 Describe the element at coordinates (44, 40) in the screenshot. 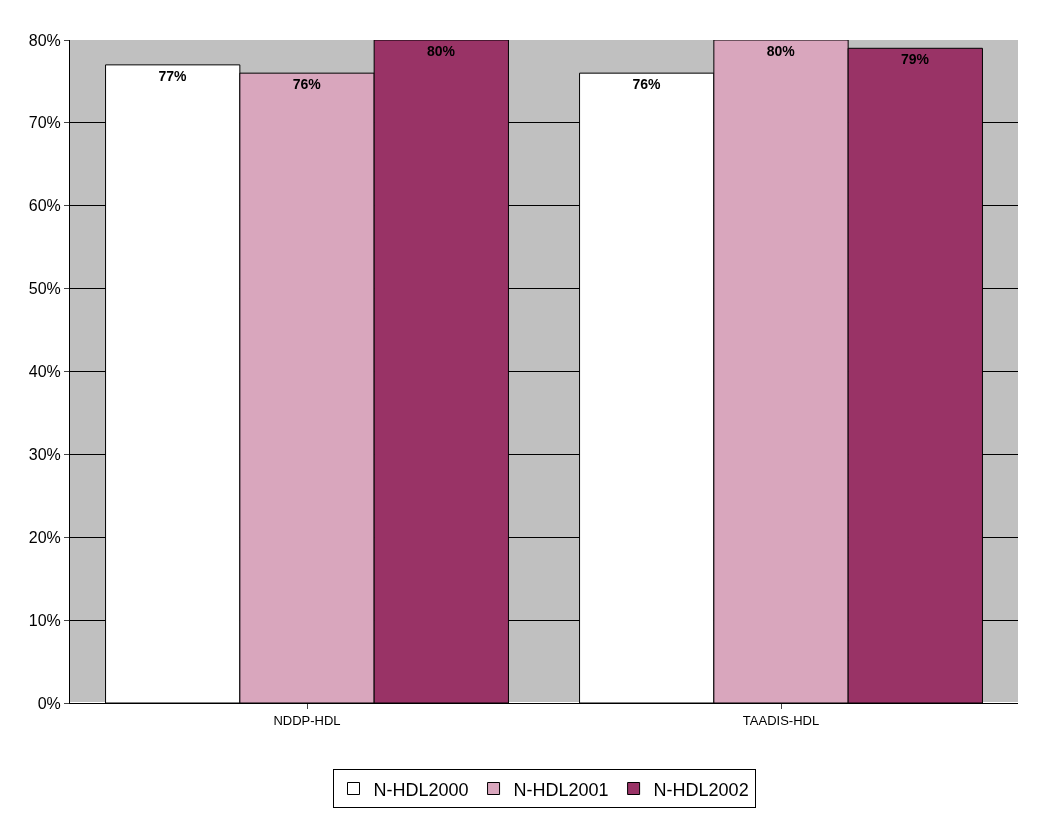

I see `y-tick-label: 80%` at that location.